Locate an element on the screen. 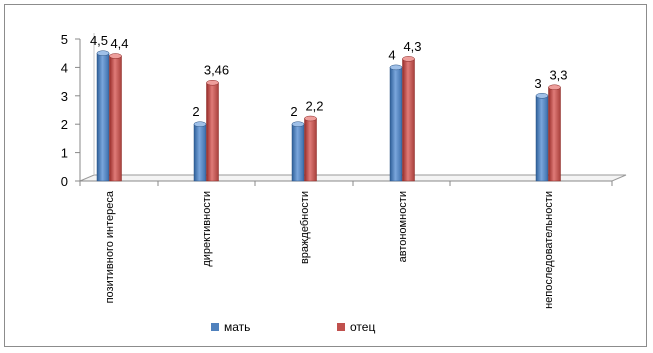  bar-мать-4 is located at coordinates (542, 137).